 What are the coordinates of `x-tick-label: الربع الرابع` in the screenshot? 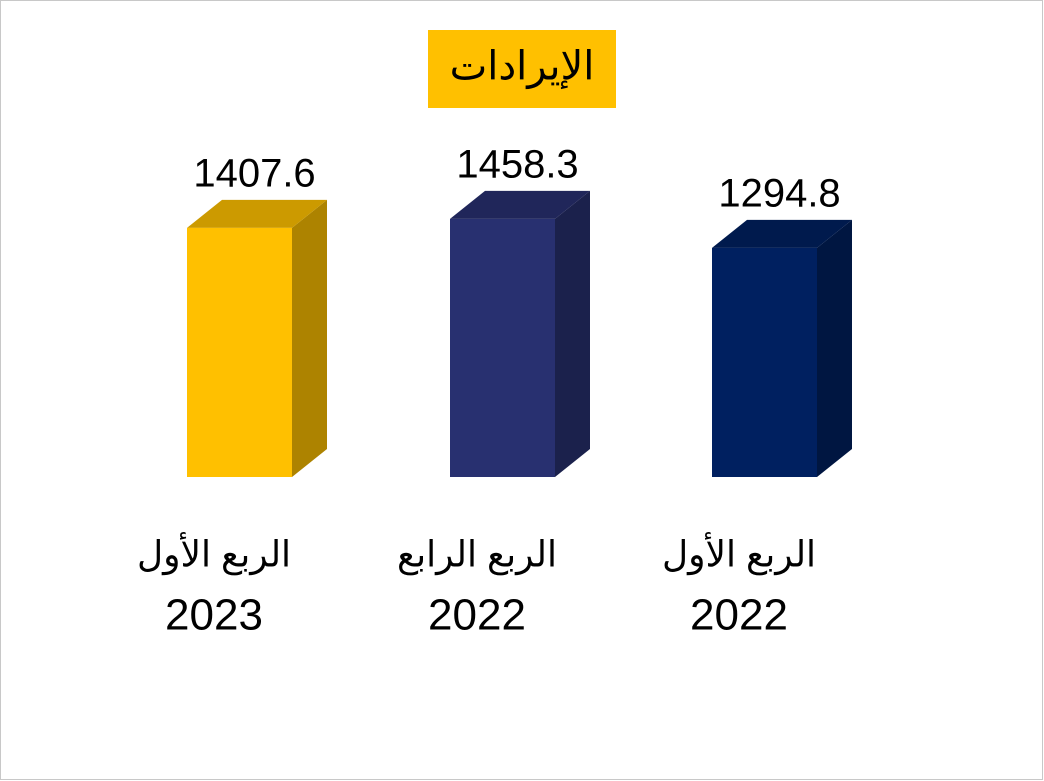 It's located at (477, 555).